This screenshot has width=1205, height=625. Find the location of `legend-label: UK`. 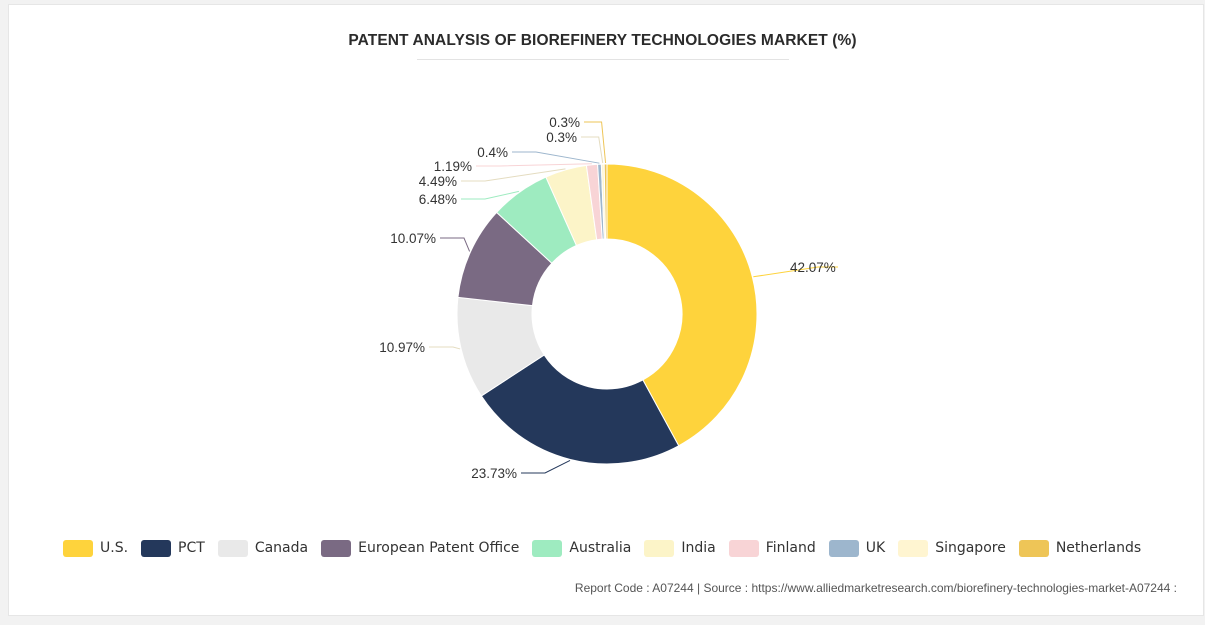

legend-label: UK is located at coordinates (875, 548).